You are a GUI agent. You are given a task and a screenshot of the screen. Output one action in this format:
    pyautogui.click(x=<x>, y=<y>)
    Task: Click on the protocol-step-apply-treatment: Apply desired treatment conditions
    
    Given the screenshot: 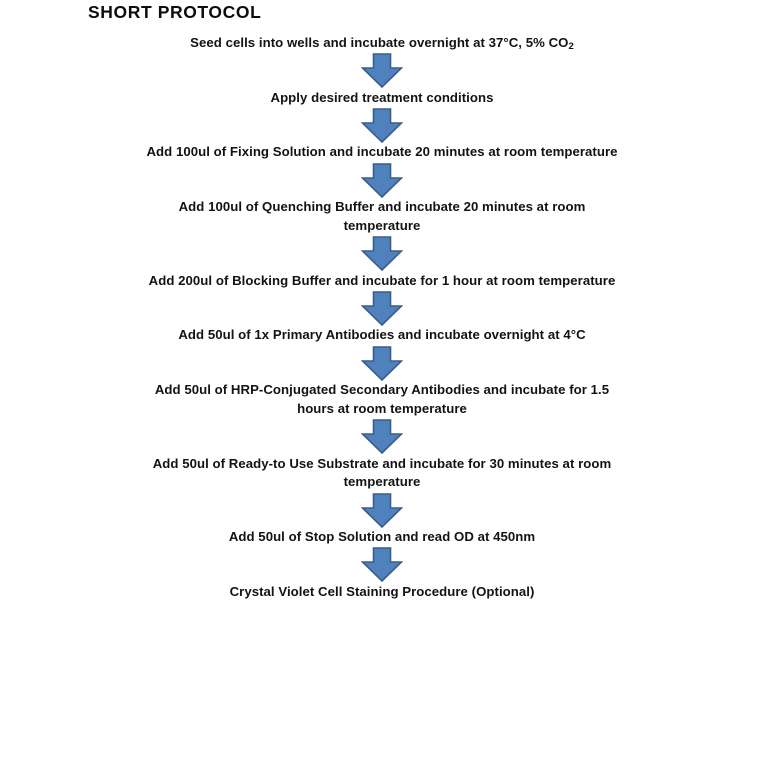 What is the action you would take?
    pyautogui.click(x=382, y=98)
    